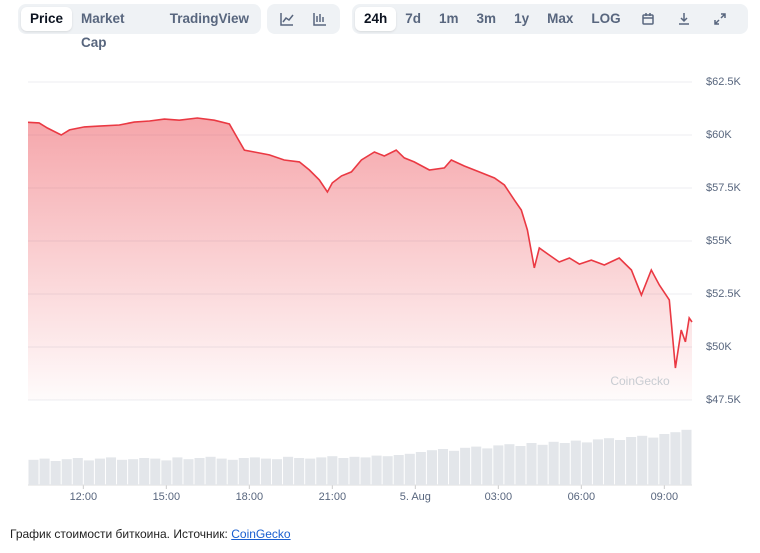 The image size is (760, 553). I want to click on range: 7d, so click(413, 18).